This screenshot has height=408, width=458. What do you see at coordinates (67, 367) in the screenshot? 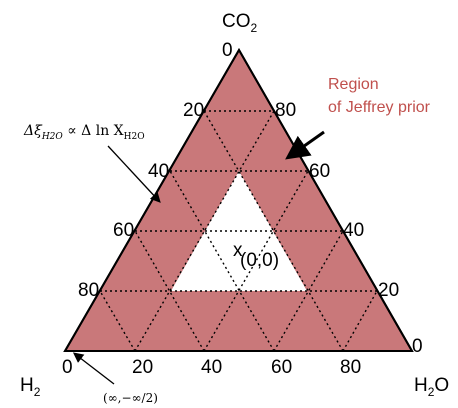
I see `bottom-tick-0: 0` at bounding box center [67, 367].